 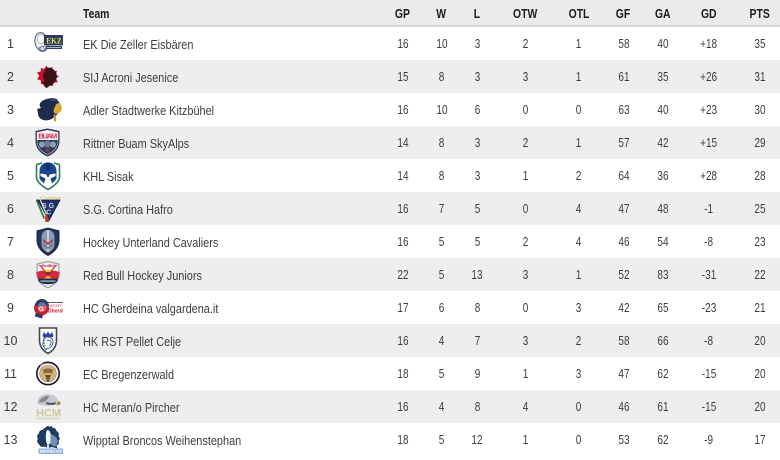 What do you see at coordinates (41, 309) in the screenshot?
I see `svg-text: G` at bounding box center [41, 309].